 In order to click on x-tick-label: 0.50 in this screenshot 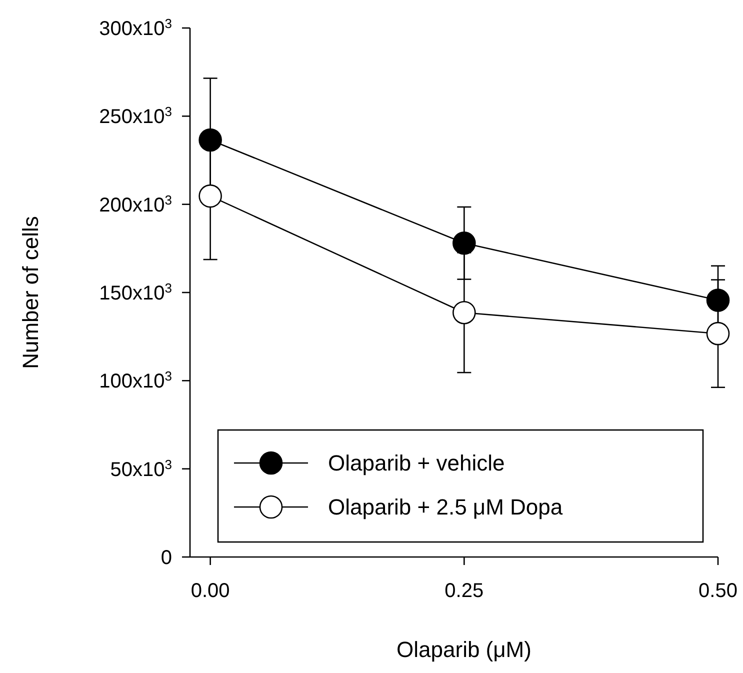, I will do `click(718, 591)`.